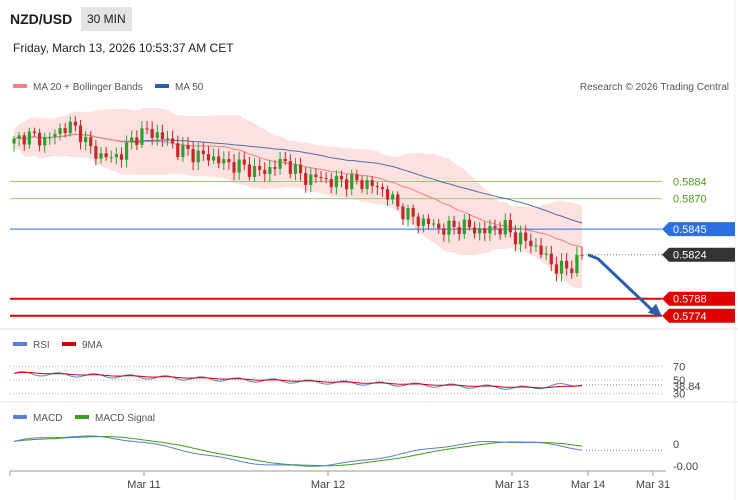 Image resolution: width=738 pixels, height=500 pixels. Describe the element at coordinates (58, 345) in the screenshot. I see `rsi-legend: RSI 9MA` at that location.